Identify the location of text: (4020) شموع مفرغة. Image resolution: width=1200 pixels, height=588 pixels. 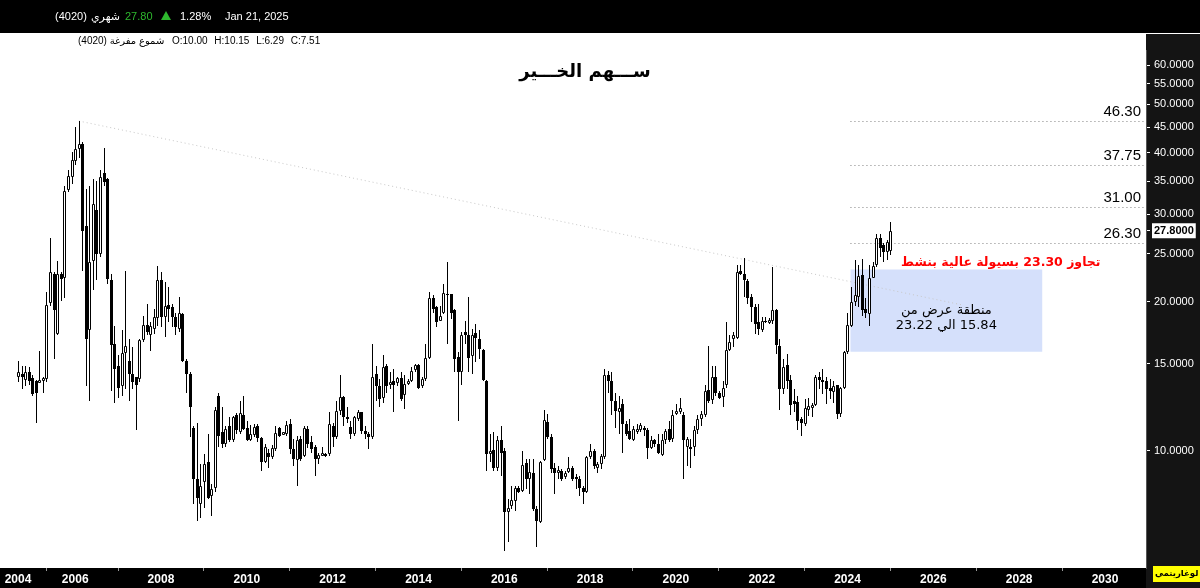
(121, 41).